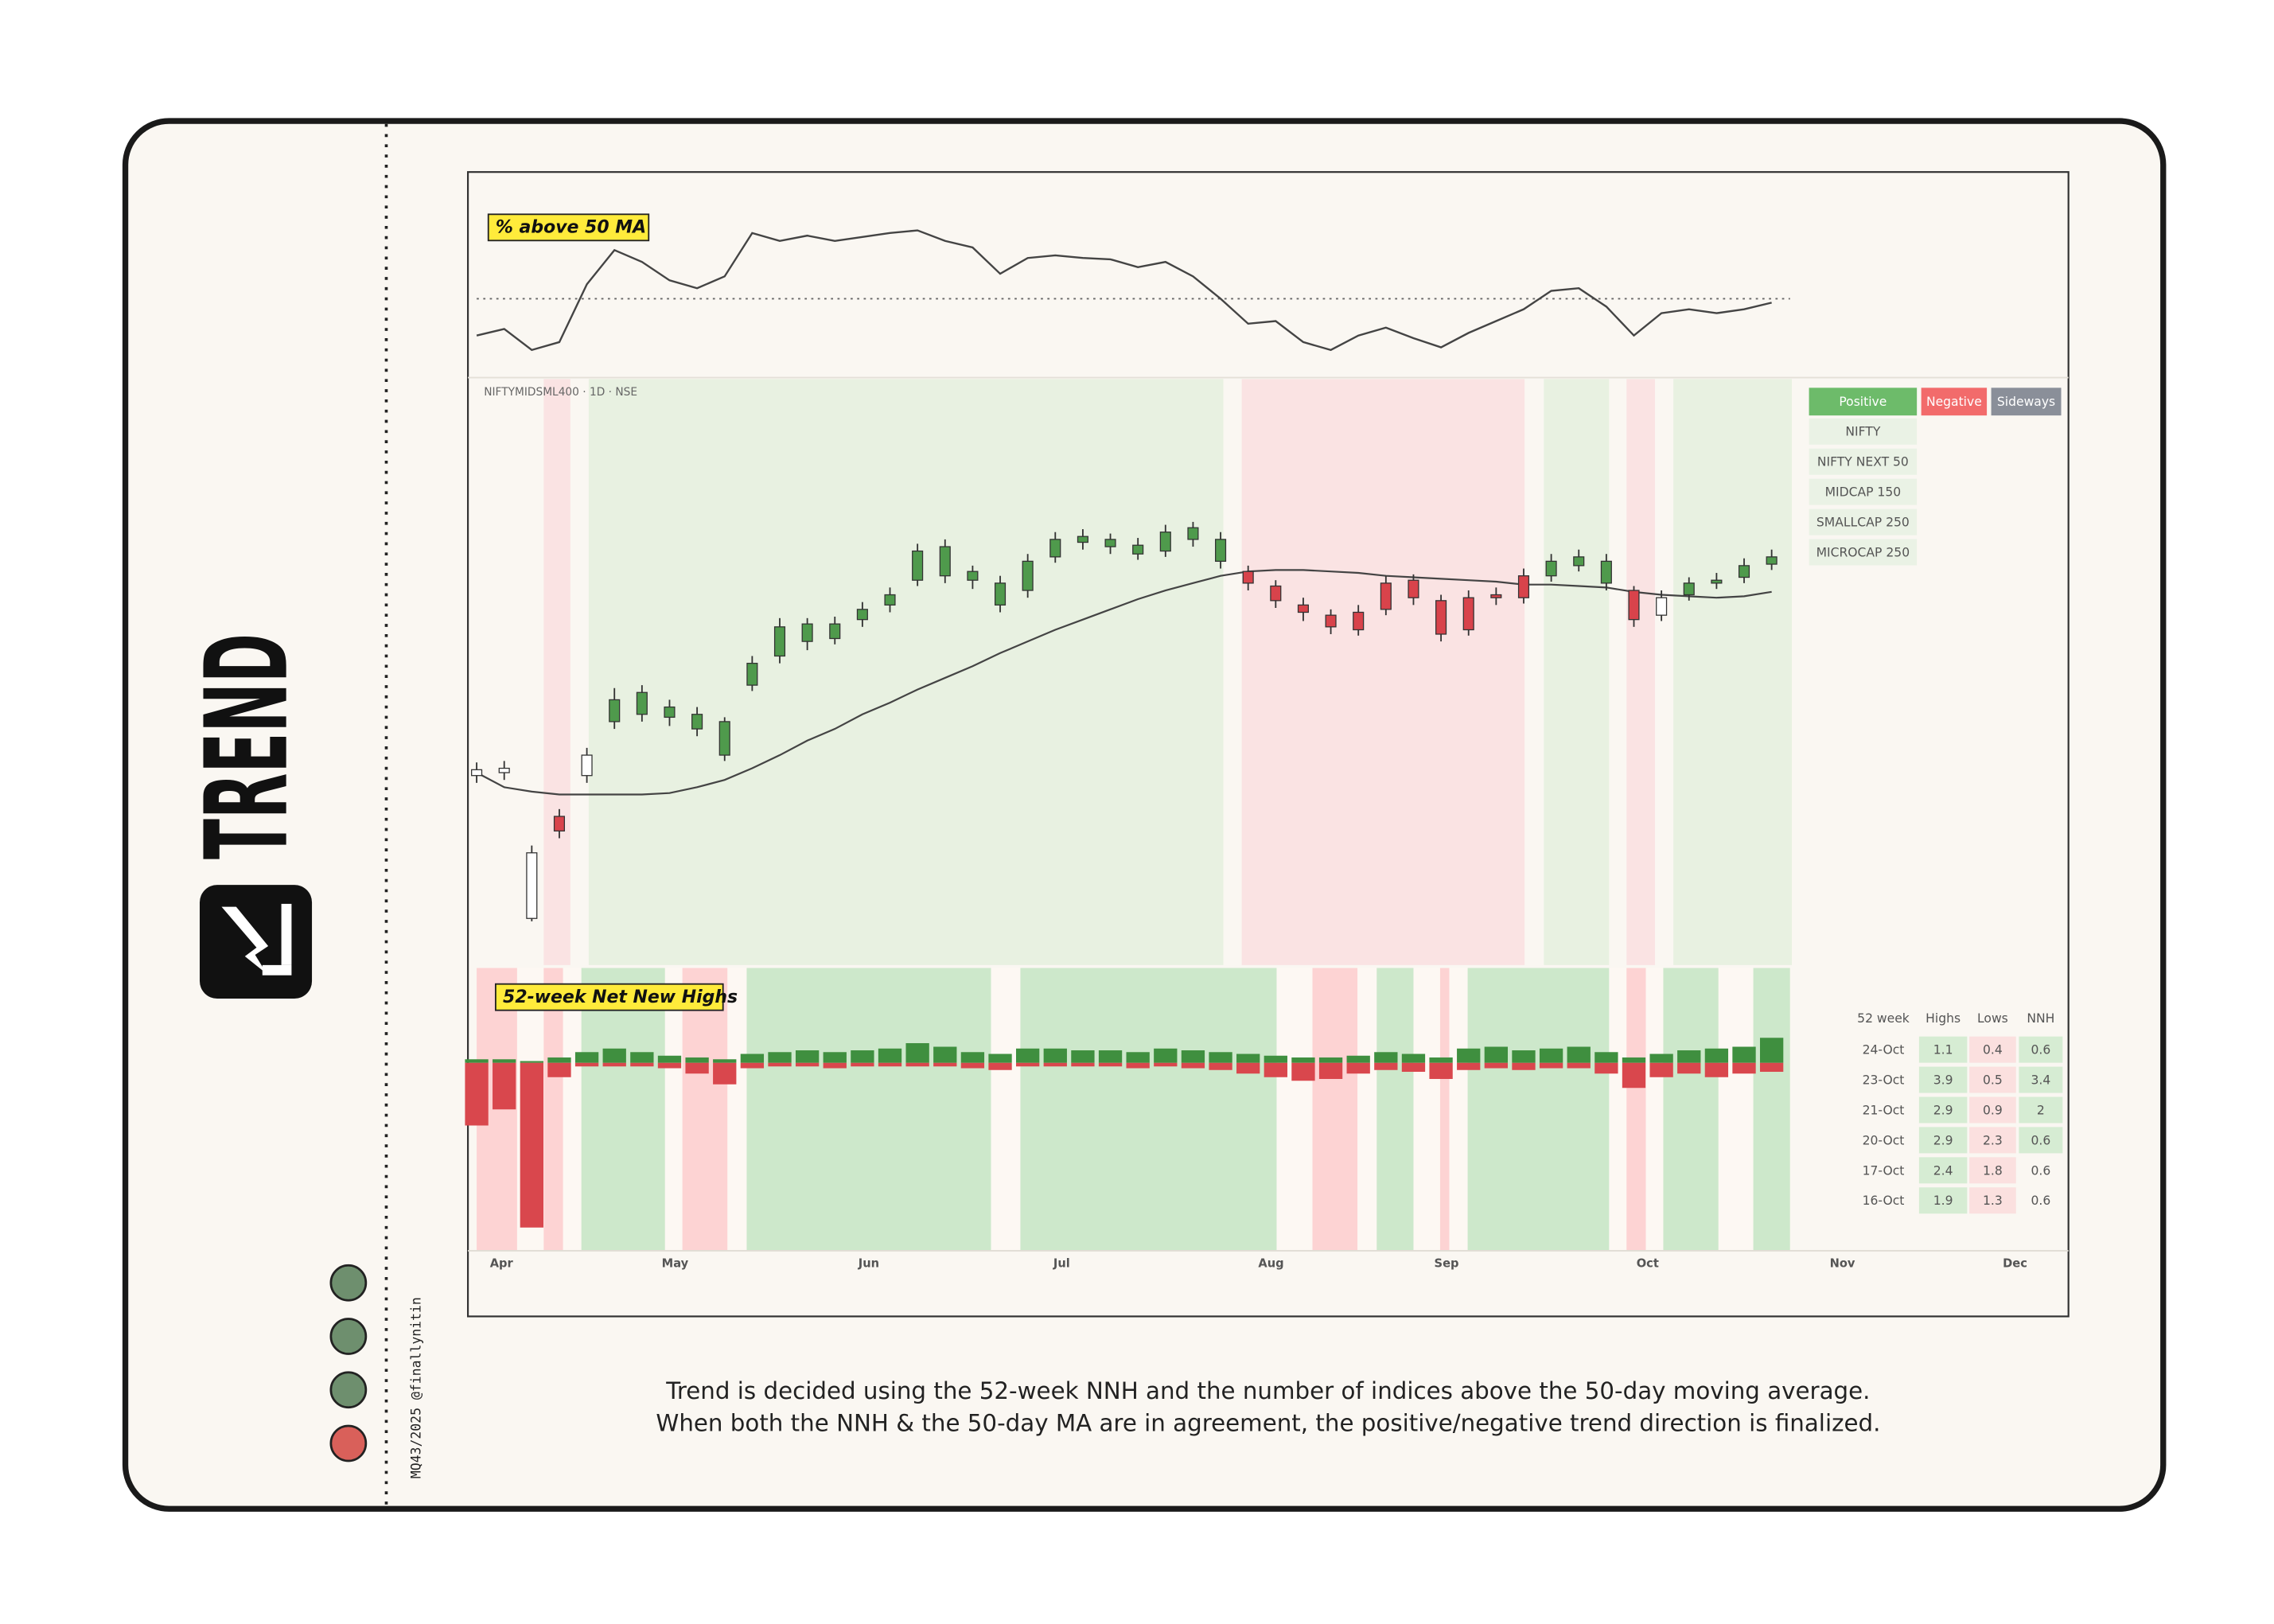 The width and height of the screenshot is (2274, 1624). Describe the element at coordinates (247, 746) in the screenshot. I see `side-title: TREND` at that location.